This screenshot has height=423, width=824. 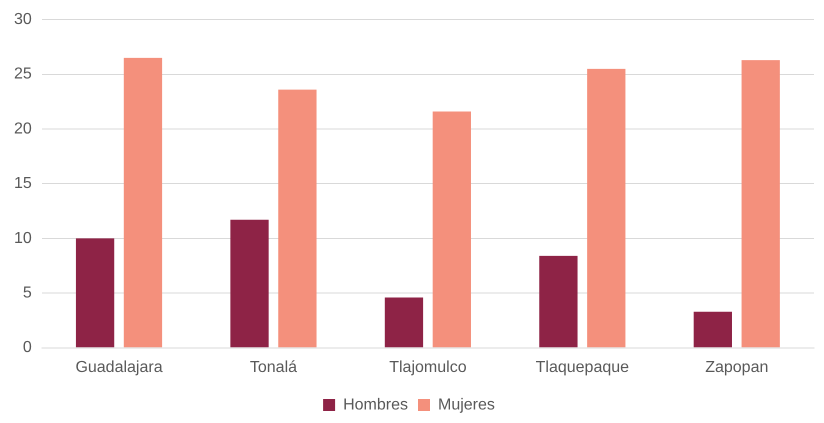 What do you see at coordinates (23, 19) in the screenshot?
I see `y-tick-label: 30` at bounding box center [23, 19].